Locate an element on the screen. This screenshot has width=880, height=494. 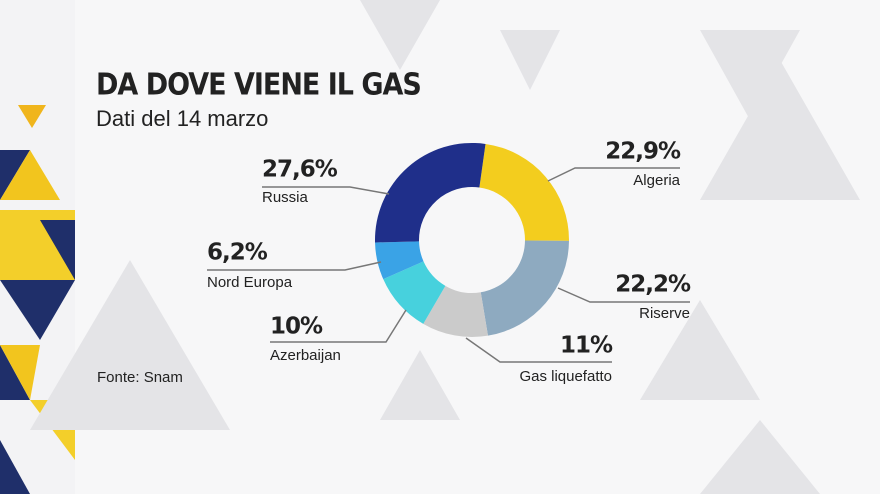
category-label: Nord Europa is located at coordinates (250, 282).